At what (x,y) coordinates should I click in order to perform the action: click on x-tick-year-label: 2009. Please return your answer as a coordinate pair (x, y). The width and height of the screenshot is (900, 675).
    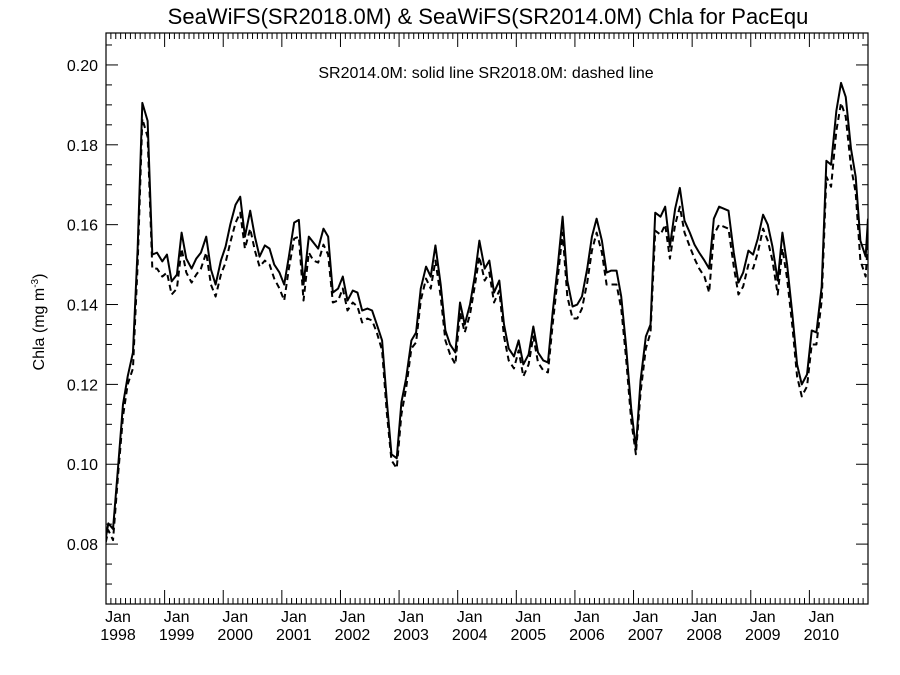
    Looking at the image, I should click on (763, 635).